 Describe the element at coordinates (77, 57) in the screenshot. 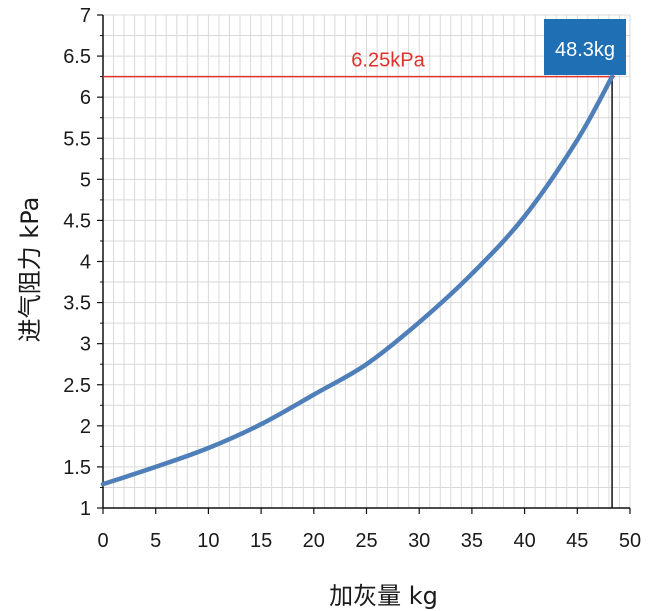

I see `y-tick-label: 6.5` at that location.